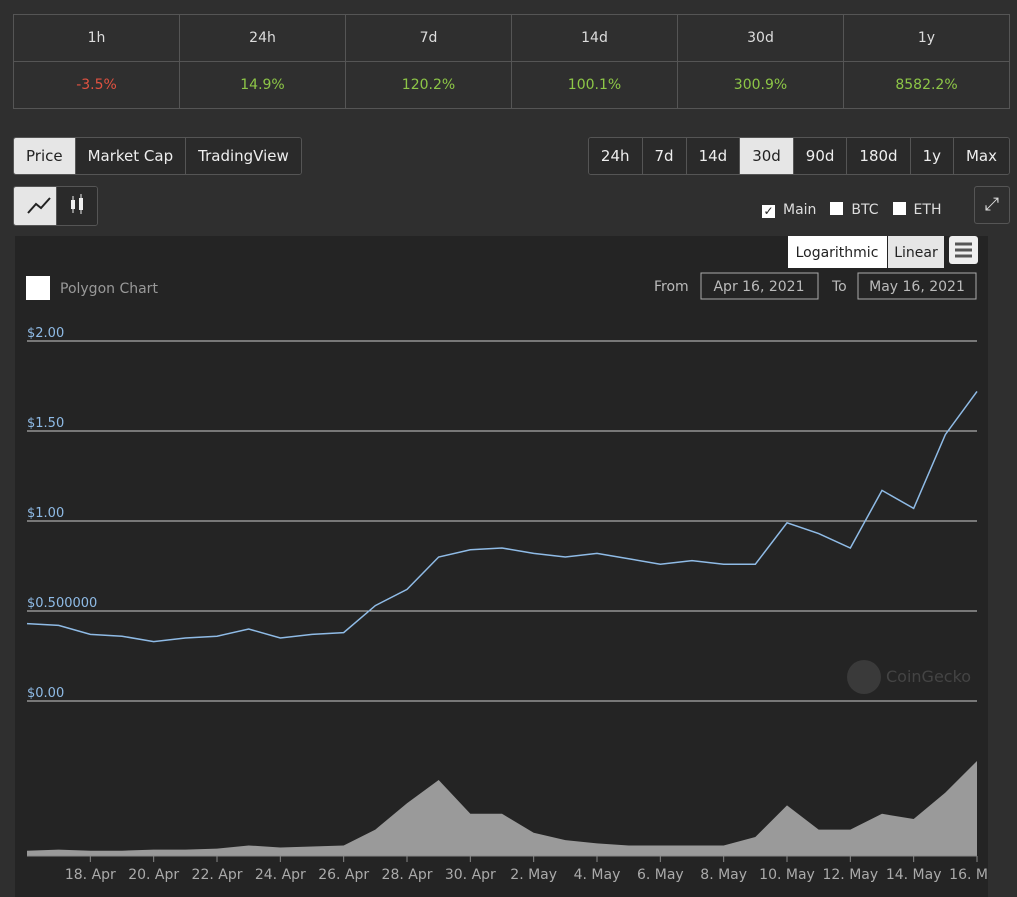 The height and width of the screenshot is (897, 1017). Describe the element at coordinates (502, 808) in the screenshot. I see `volume-area` at that location.